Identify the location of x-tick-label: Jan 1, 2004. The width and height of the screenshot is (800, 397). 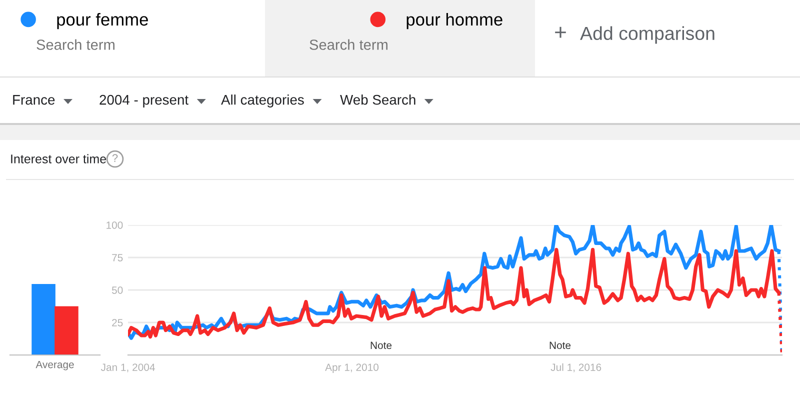
(127, 368).